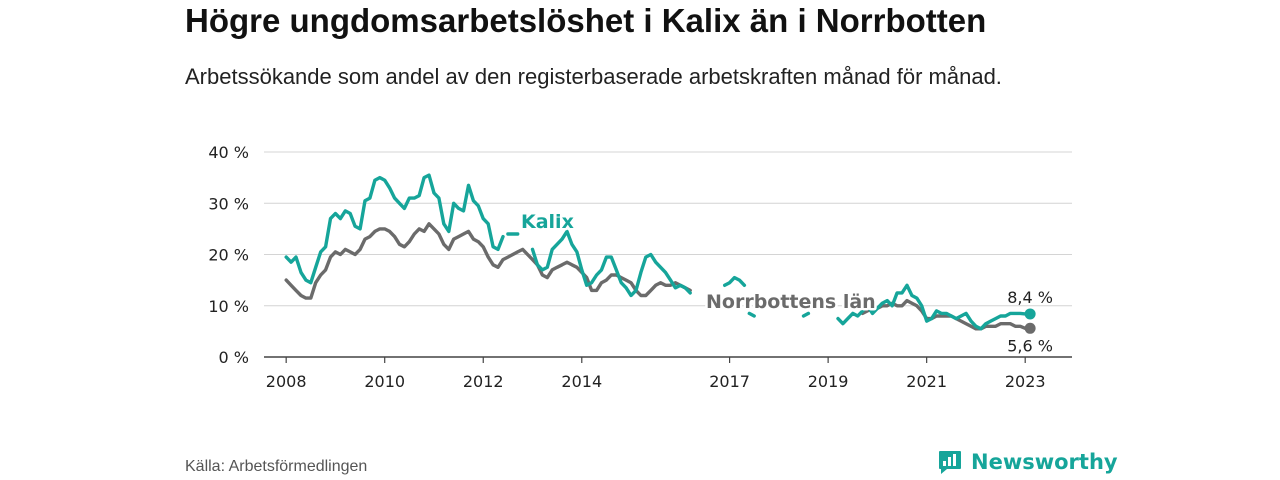 The width and height of the screenshot is (1280, 480). What do you see at coordinates (234, 357) in the screenshot?
I see `y-tick-label: 0 %` at bounding box center [234, 357].